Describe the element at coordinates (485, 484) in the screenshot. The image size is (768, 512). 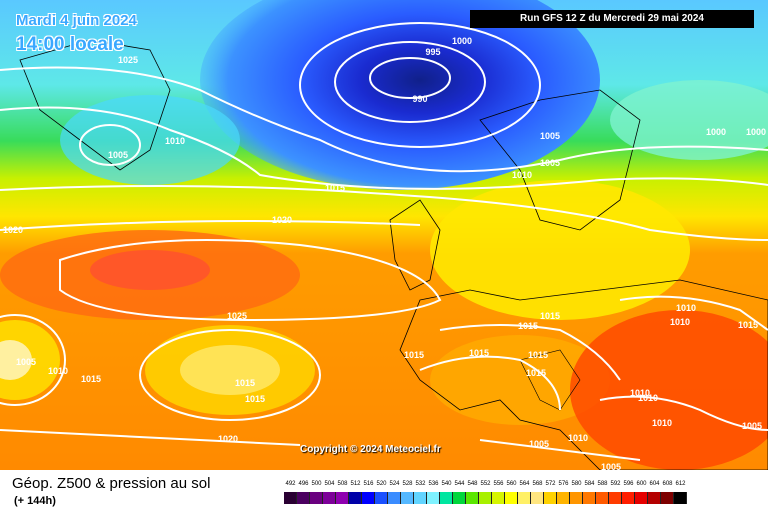
I see `legend-tick: 552` at that location.